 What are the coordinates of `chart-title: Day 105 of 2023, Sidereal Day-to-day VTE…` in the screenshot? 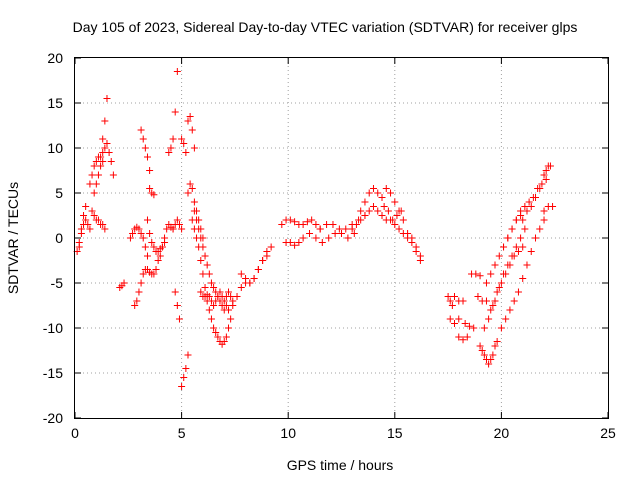 It's located at (325, 27).